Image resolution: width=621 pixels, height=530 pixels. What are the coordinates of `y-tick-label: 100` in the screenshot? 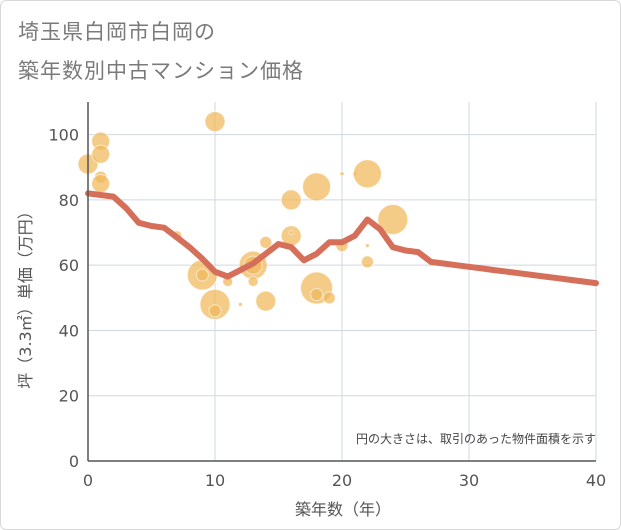 It's located at (63, 135).